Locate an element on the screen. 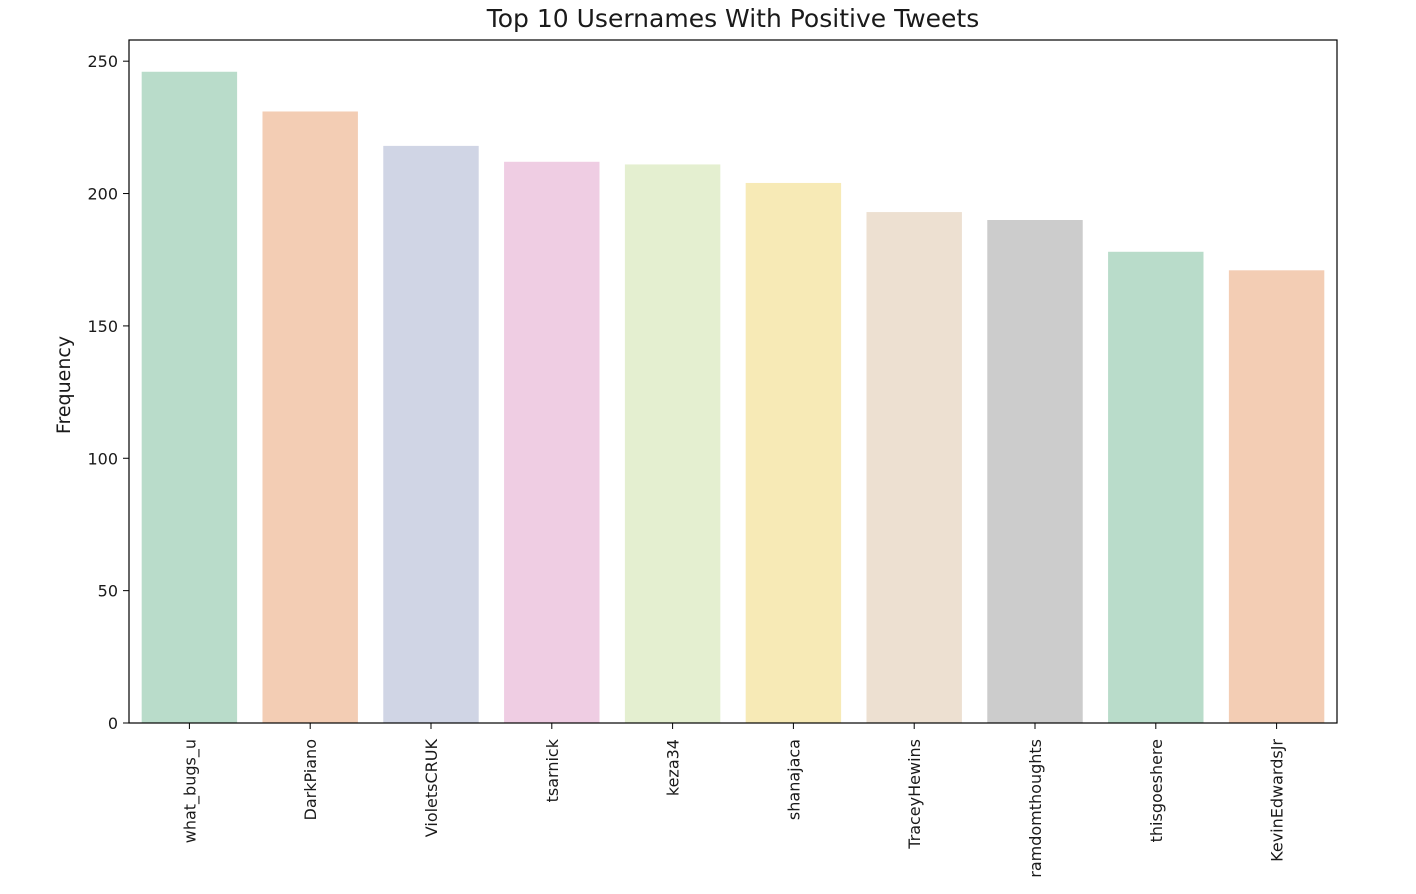 The height and width of the screenshot is (894, 1416). bar-what_bugs_u is located at coordinates (189, 397).